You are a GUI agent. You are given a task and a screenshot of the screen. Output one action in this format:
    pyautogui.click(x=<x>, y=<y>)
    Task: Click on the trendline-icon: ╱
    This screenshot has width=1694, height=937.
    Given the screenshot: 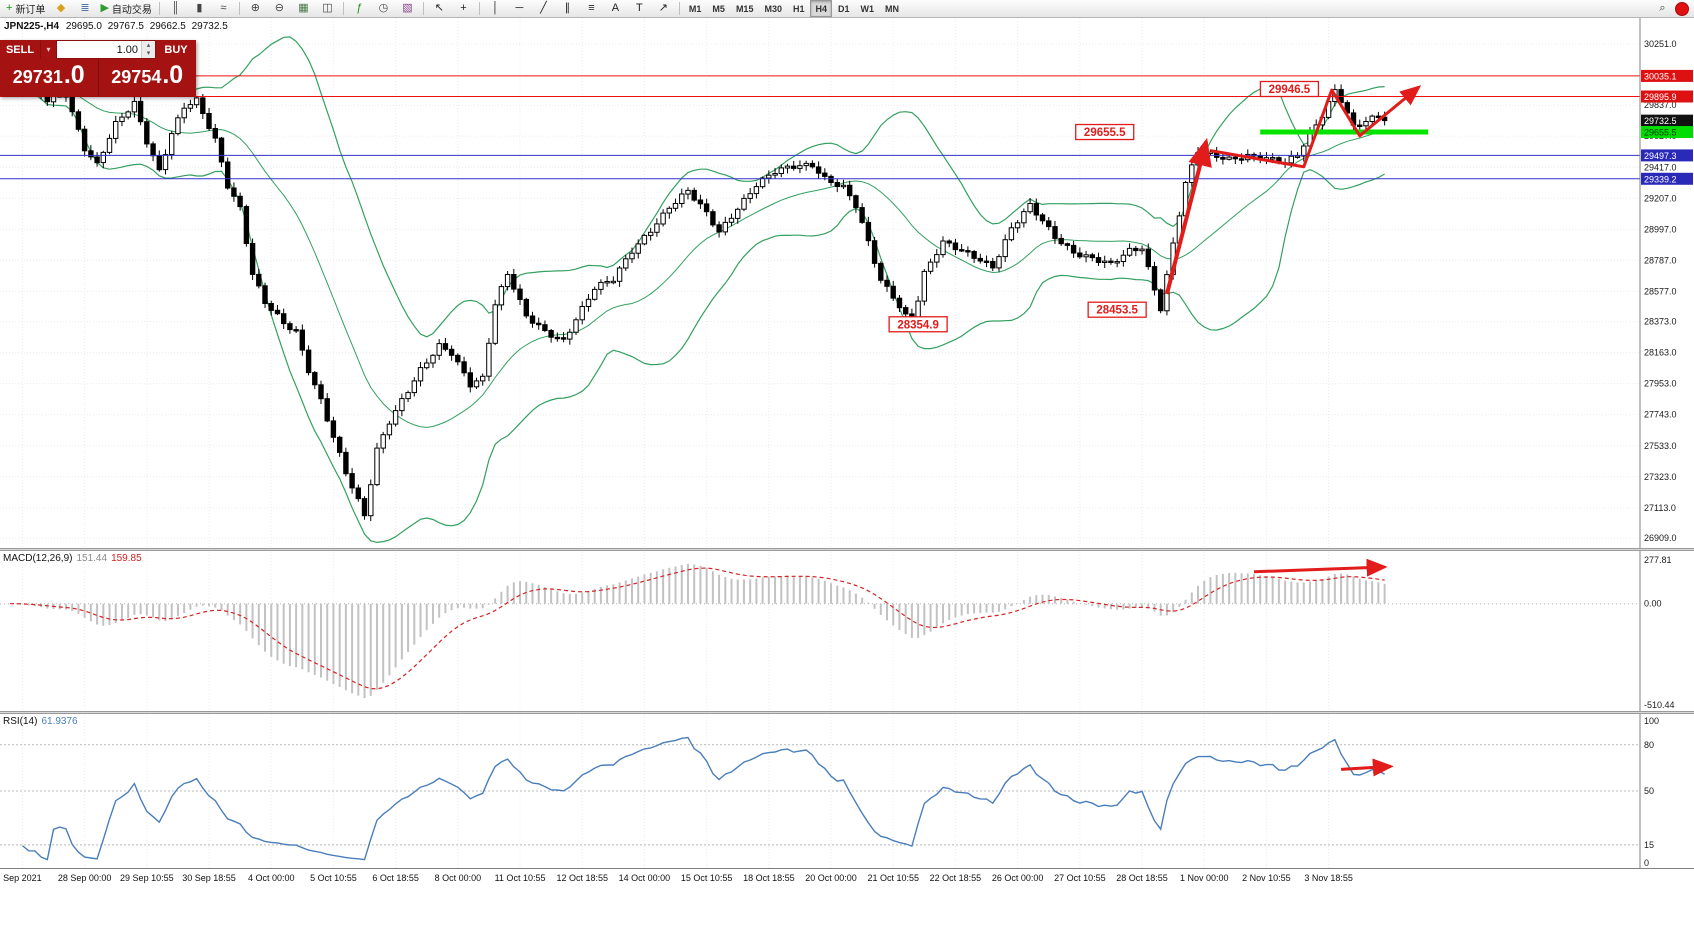 What is the action you would take?
    pyautogui.click(x=543, y=8)
    